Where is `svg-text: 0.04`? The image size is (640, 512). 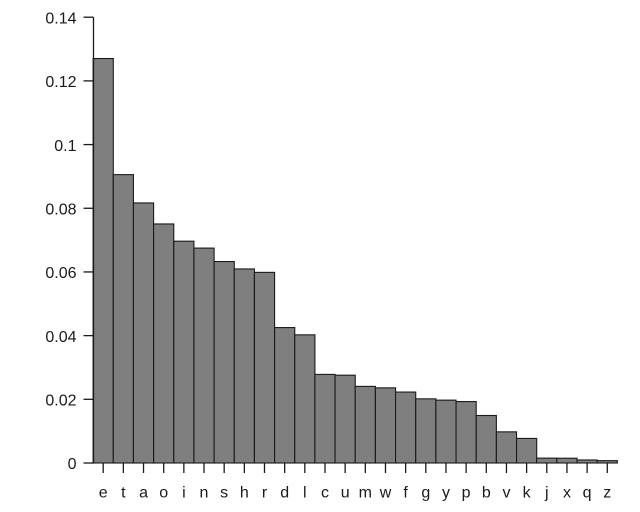
svg-text: 0.04 is located at coordinates (60, 337).